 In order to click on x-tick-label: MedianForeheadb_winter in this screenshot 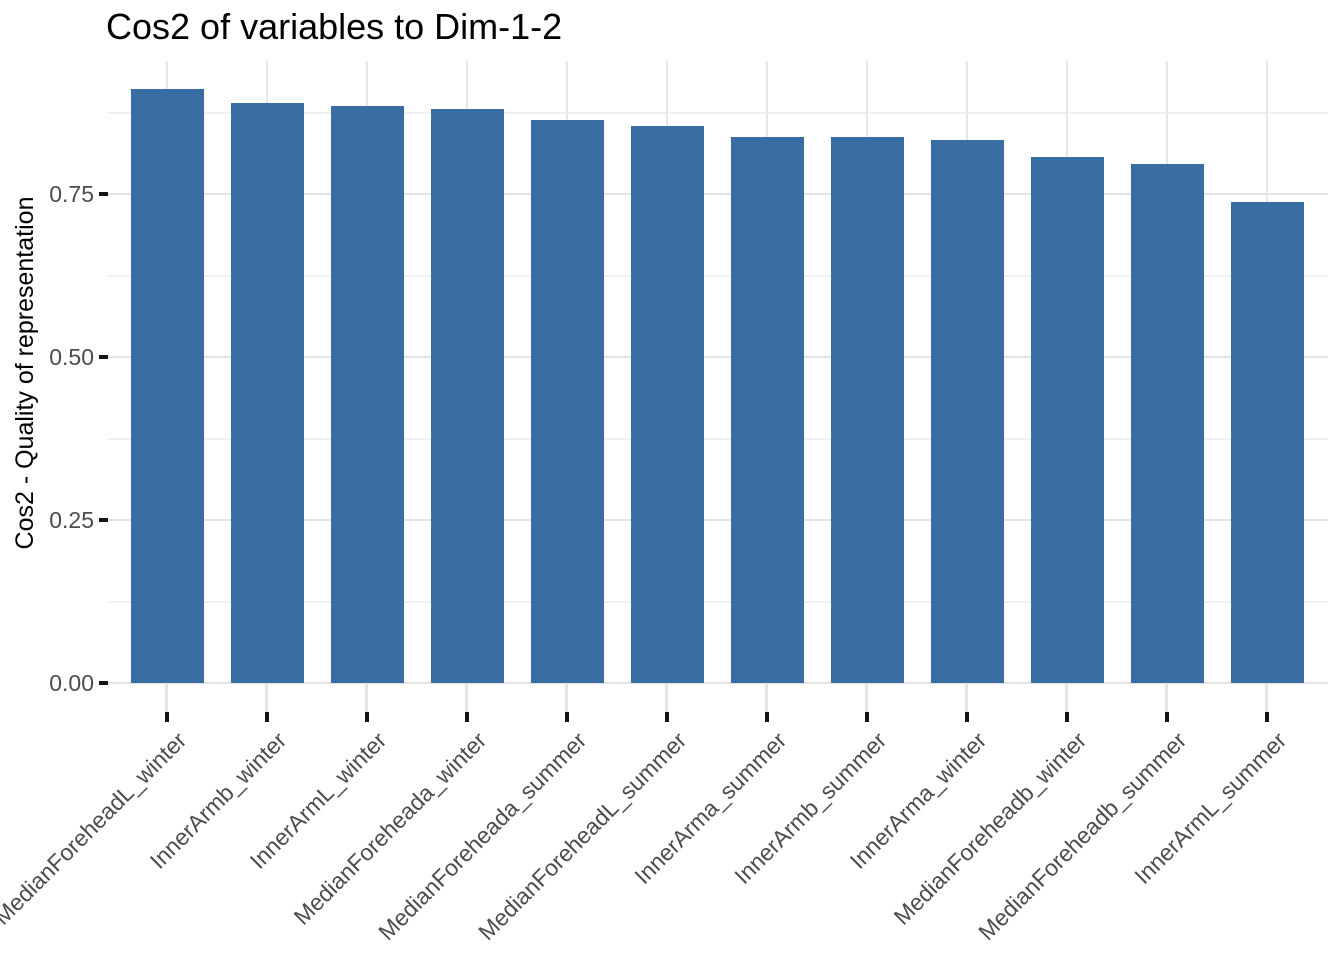, I will do `click(990, 828)`.